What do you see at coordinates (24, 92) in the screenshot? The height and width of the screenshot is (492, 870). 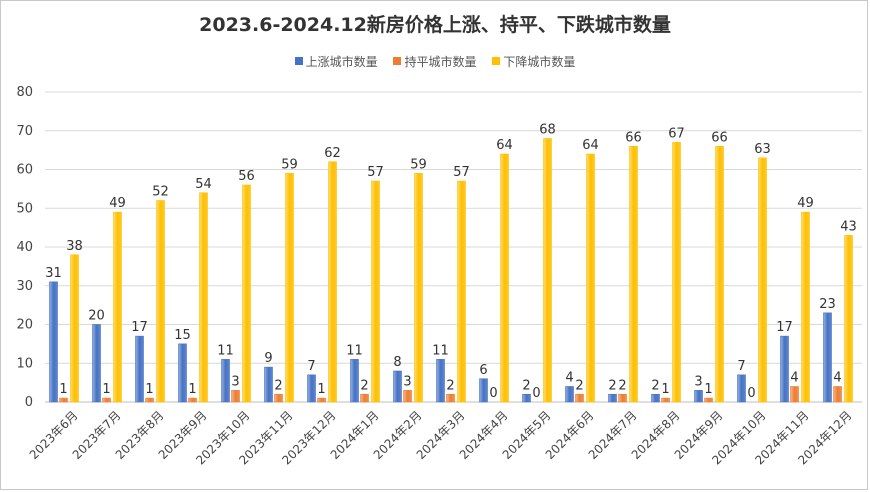 I see `y-tick-label: 80` at bounding box center [24, 92].